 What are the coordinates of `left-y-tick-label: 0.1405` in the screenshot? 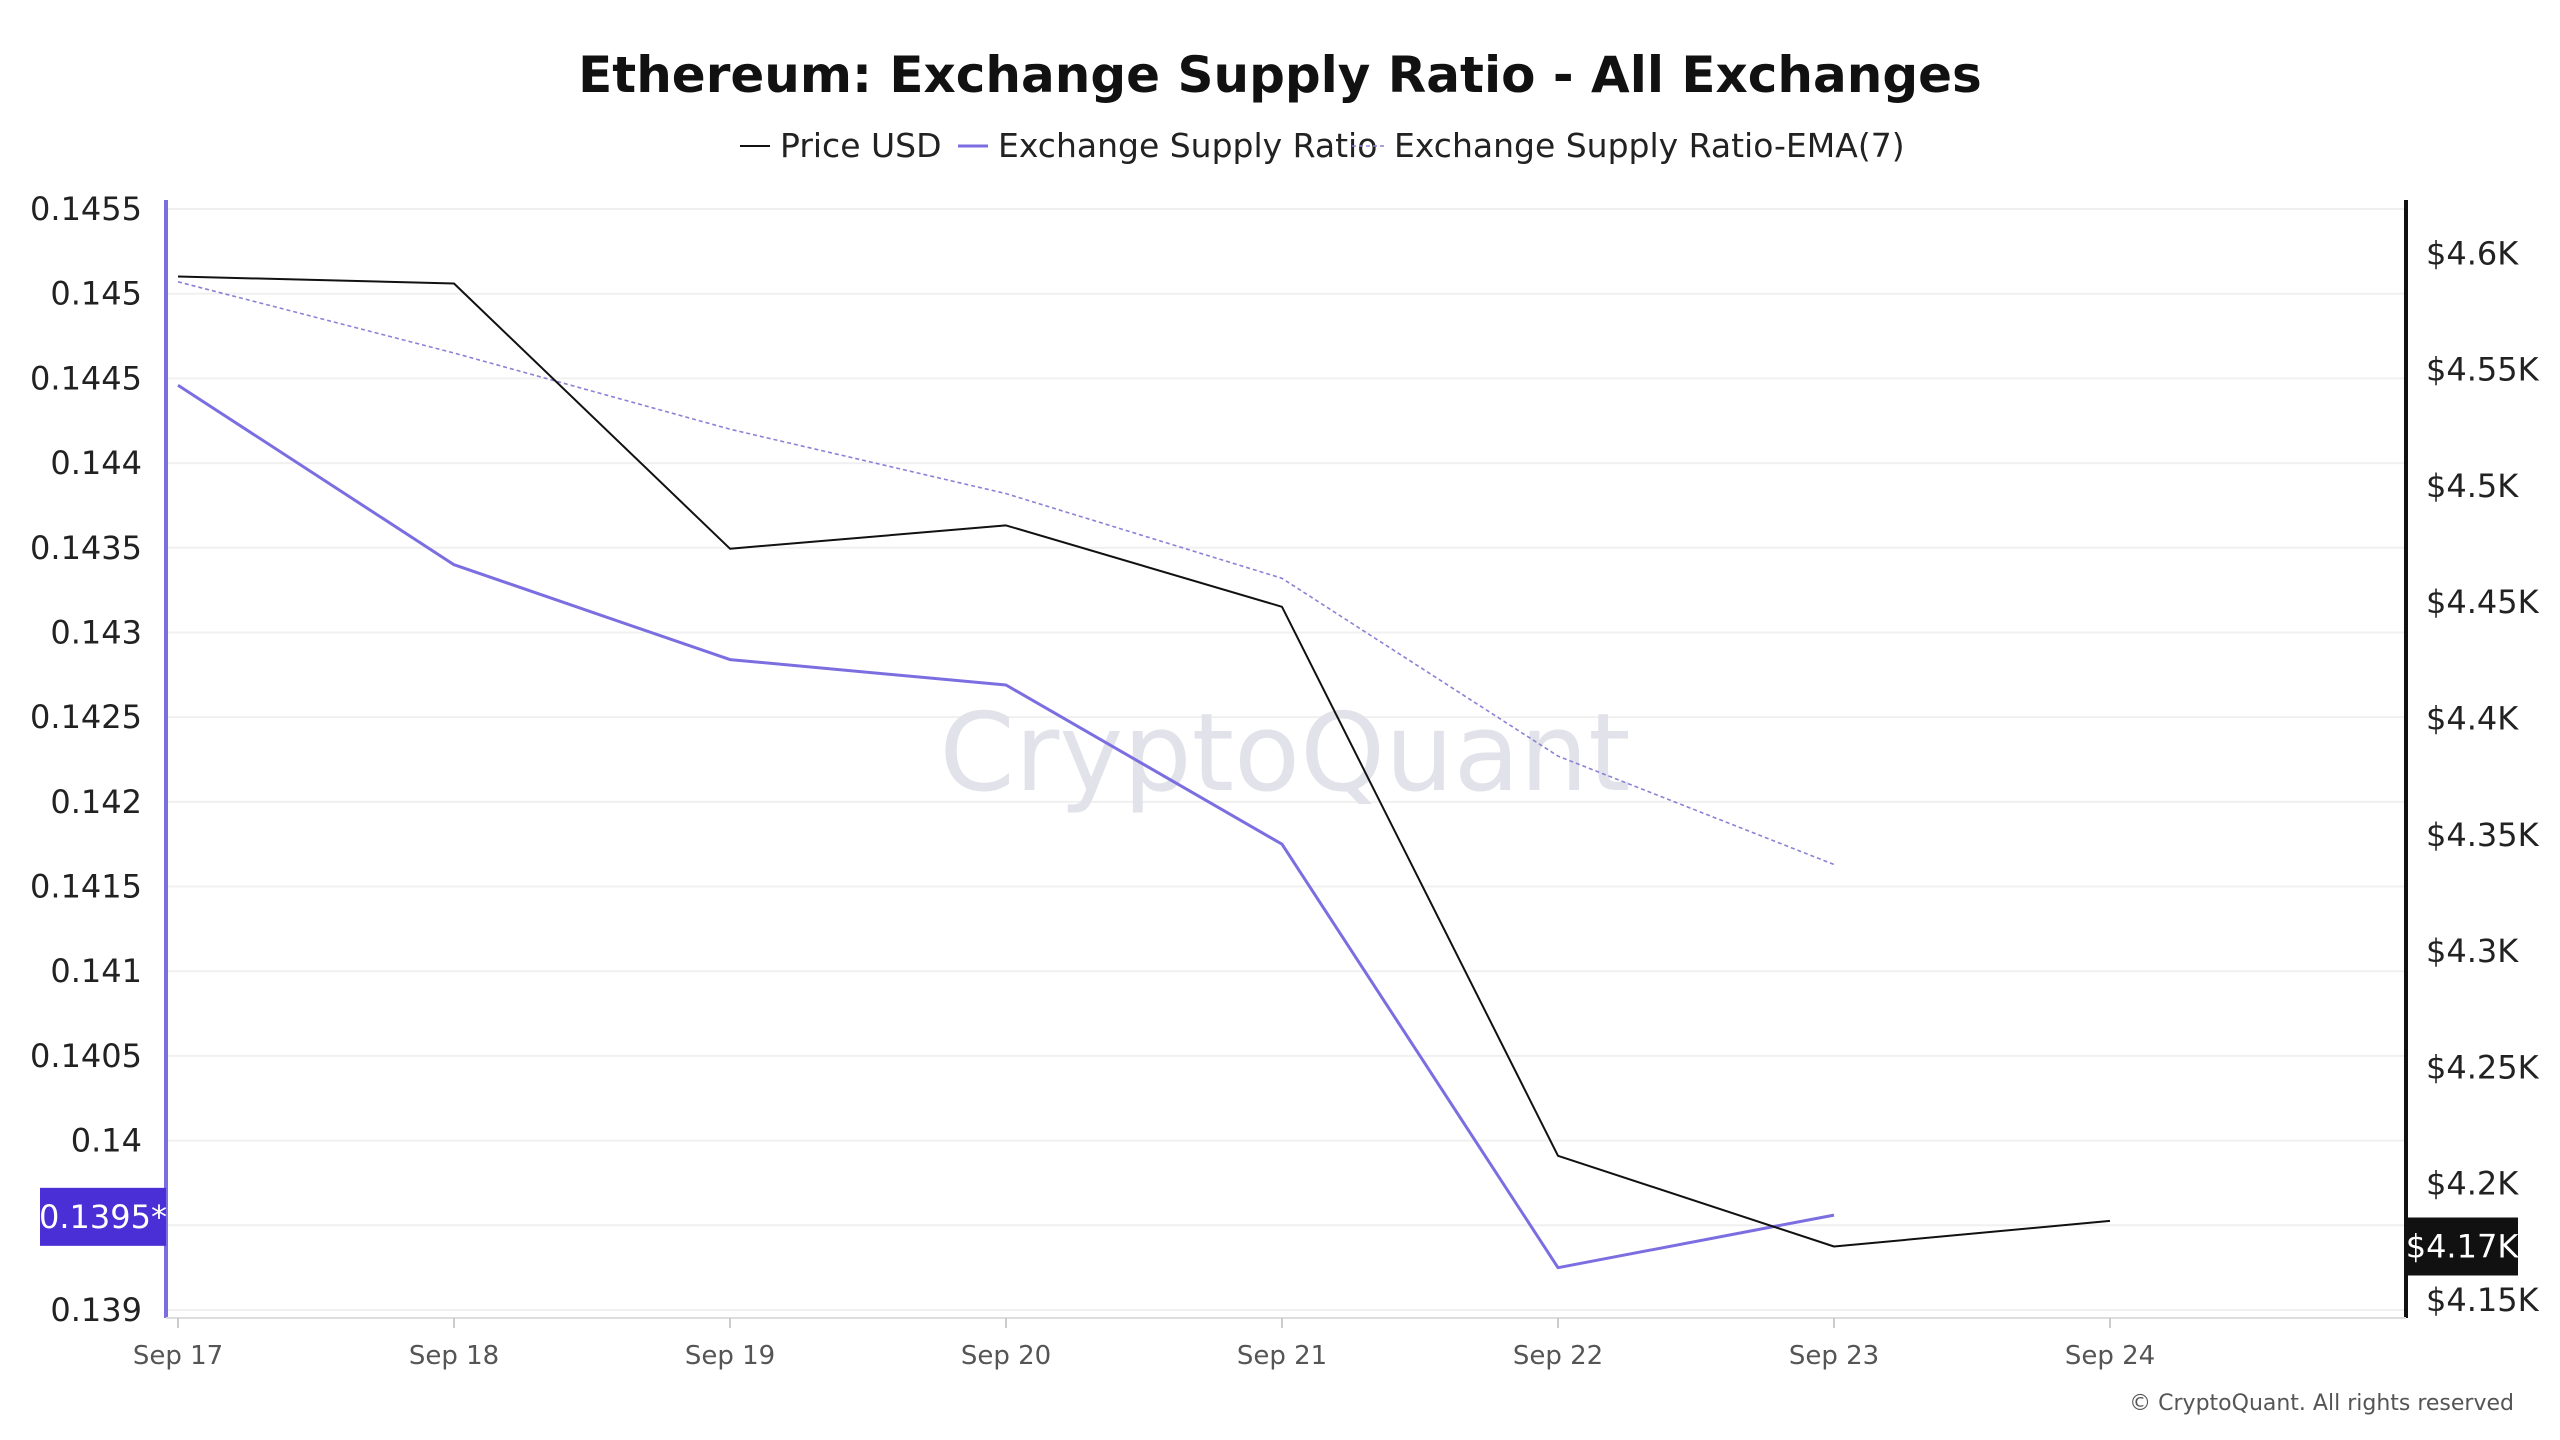 It's located at (86, 1056).